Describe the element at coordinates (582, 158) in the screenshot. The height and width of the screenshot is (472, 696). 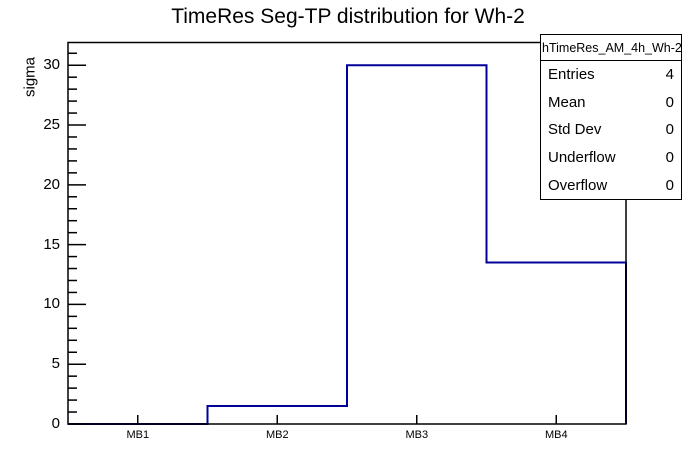
I see `stats-label: Underflow` at that location.